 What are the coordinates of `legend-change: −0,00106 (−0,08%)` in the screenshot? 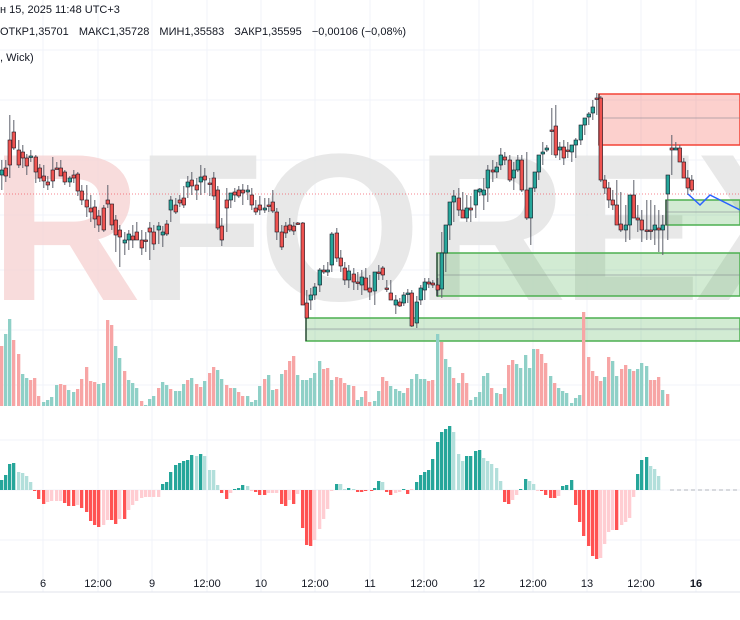 It's located at (359, 32).